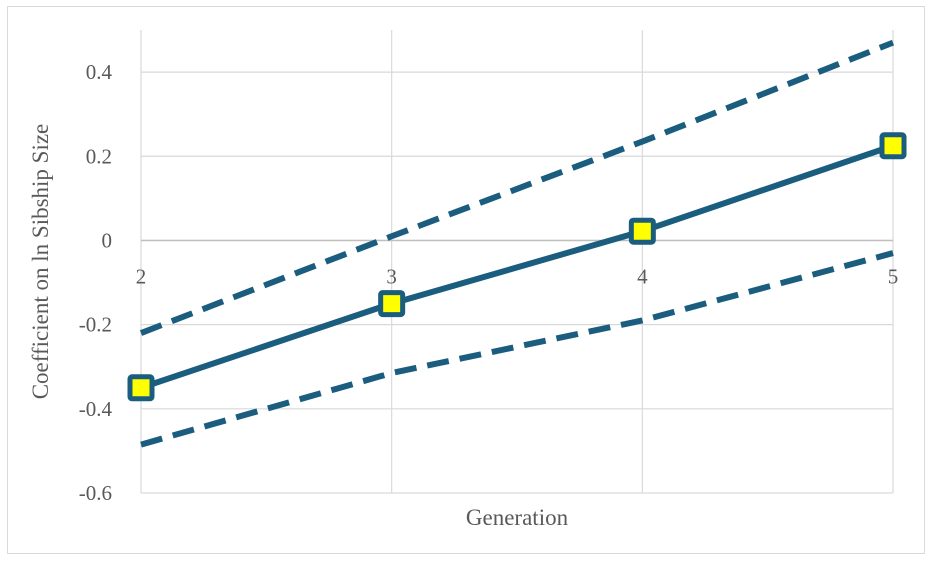 Image resolution: width=931 pixels, height=562 pixels. I want to click on y-axis-tick-labels: 0.4 0.2 0 -0.2 -0.4 -0.6, so click(96, 282).